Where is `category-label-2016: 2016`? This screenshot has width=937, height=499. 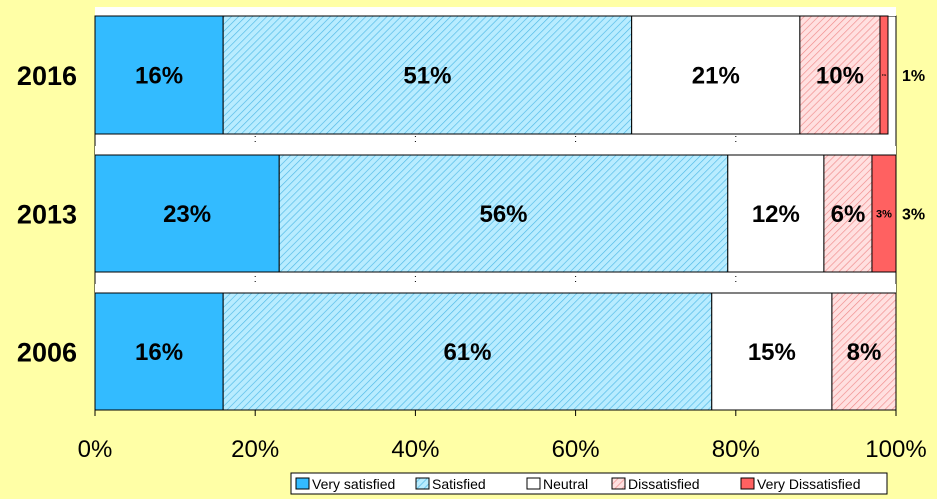
category-label-2016: 2016 is located at coordinates (47, 76).